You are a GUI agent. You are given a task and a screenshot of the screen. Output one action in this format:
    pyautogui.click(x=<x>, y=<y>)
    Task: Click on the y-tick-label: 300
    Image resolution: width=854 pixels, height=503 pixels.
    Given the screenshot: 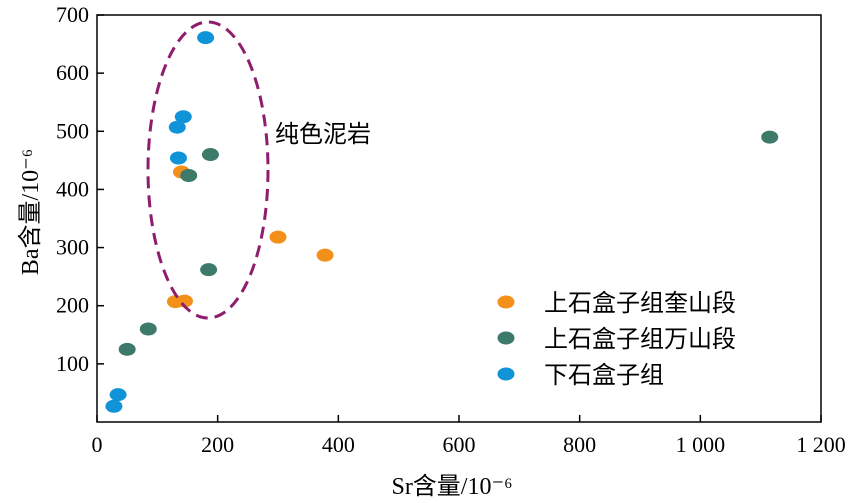 What is the action you would take?
    pyautogui.click(x=72, y=247)
    